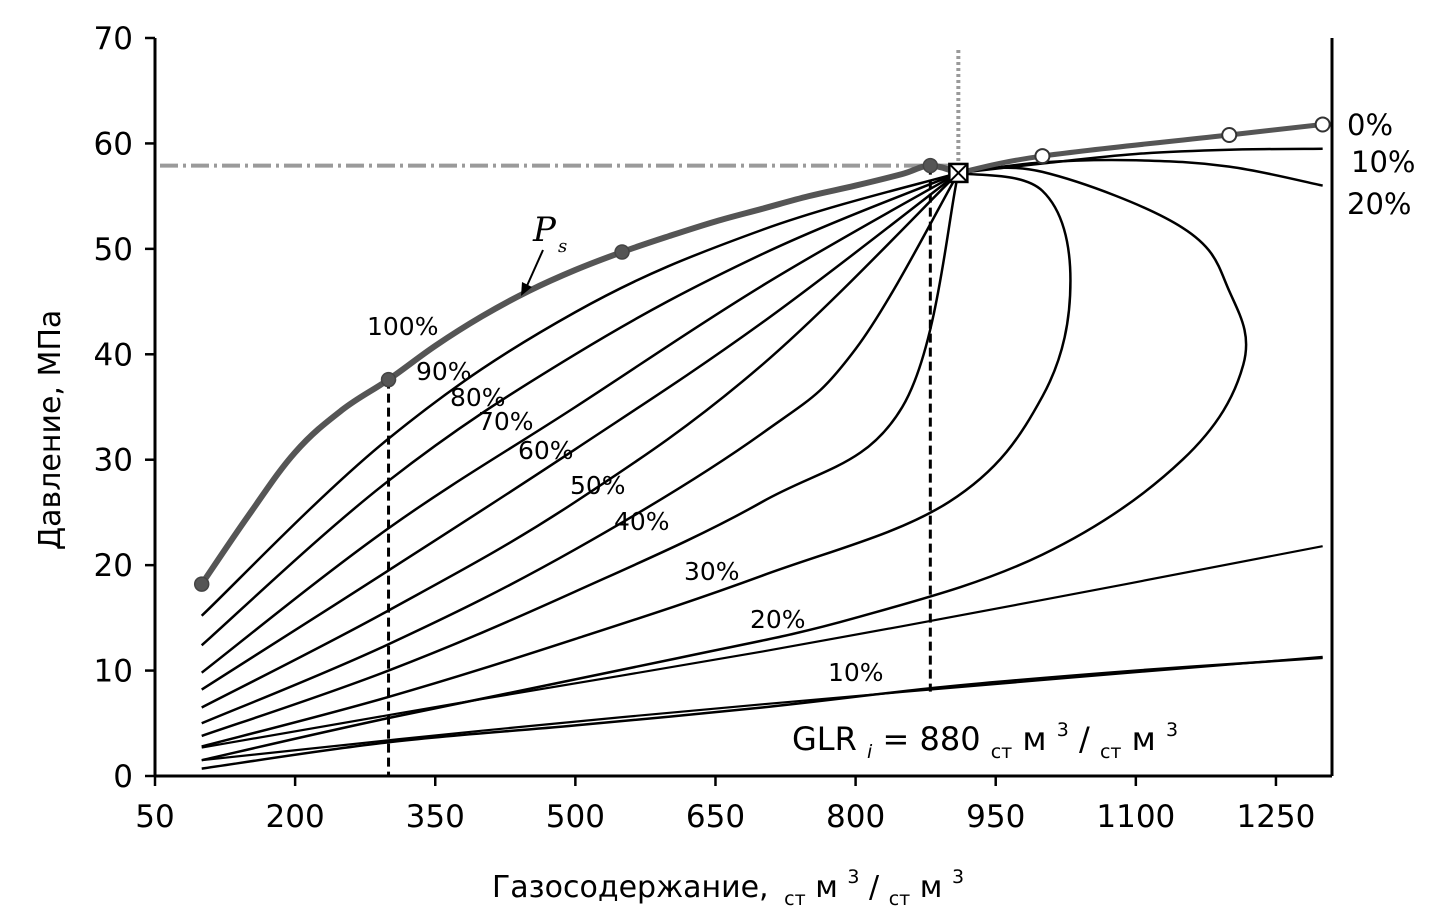 This screenshot has width=1437, height=919. What do you see at coordinates (1002, 752) in the screenshot?
I see `glr-sub1: ст` at bounding box center [1002, 752].